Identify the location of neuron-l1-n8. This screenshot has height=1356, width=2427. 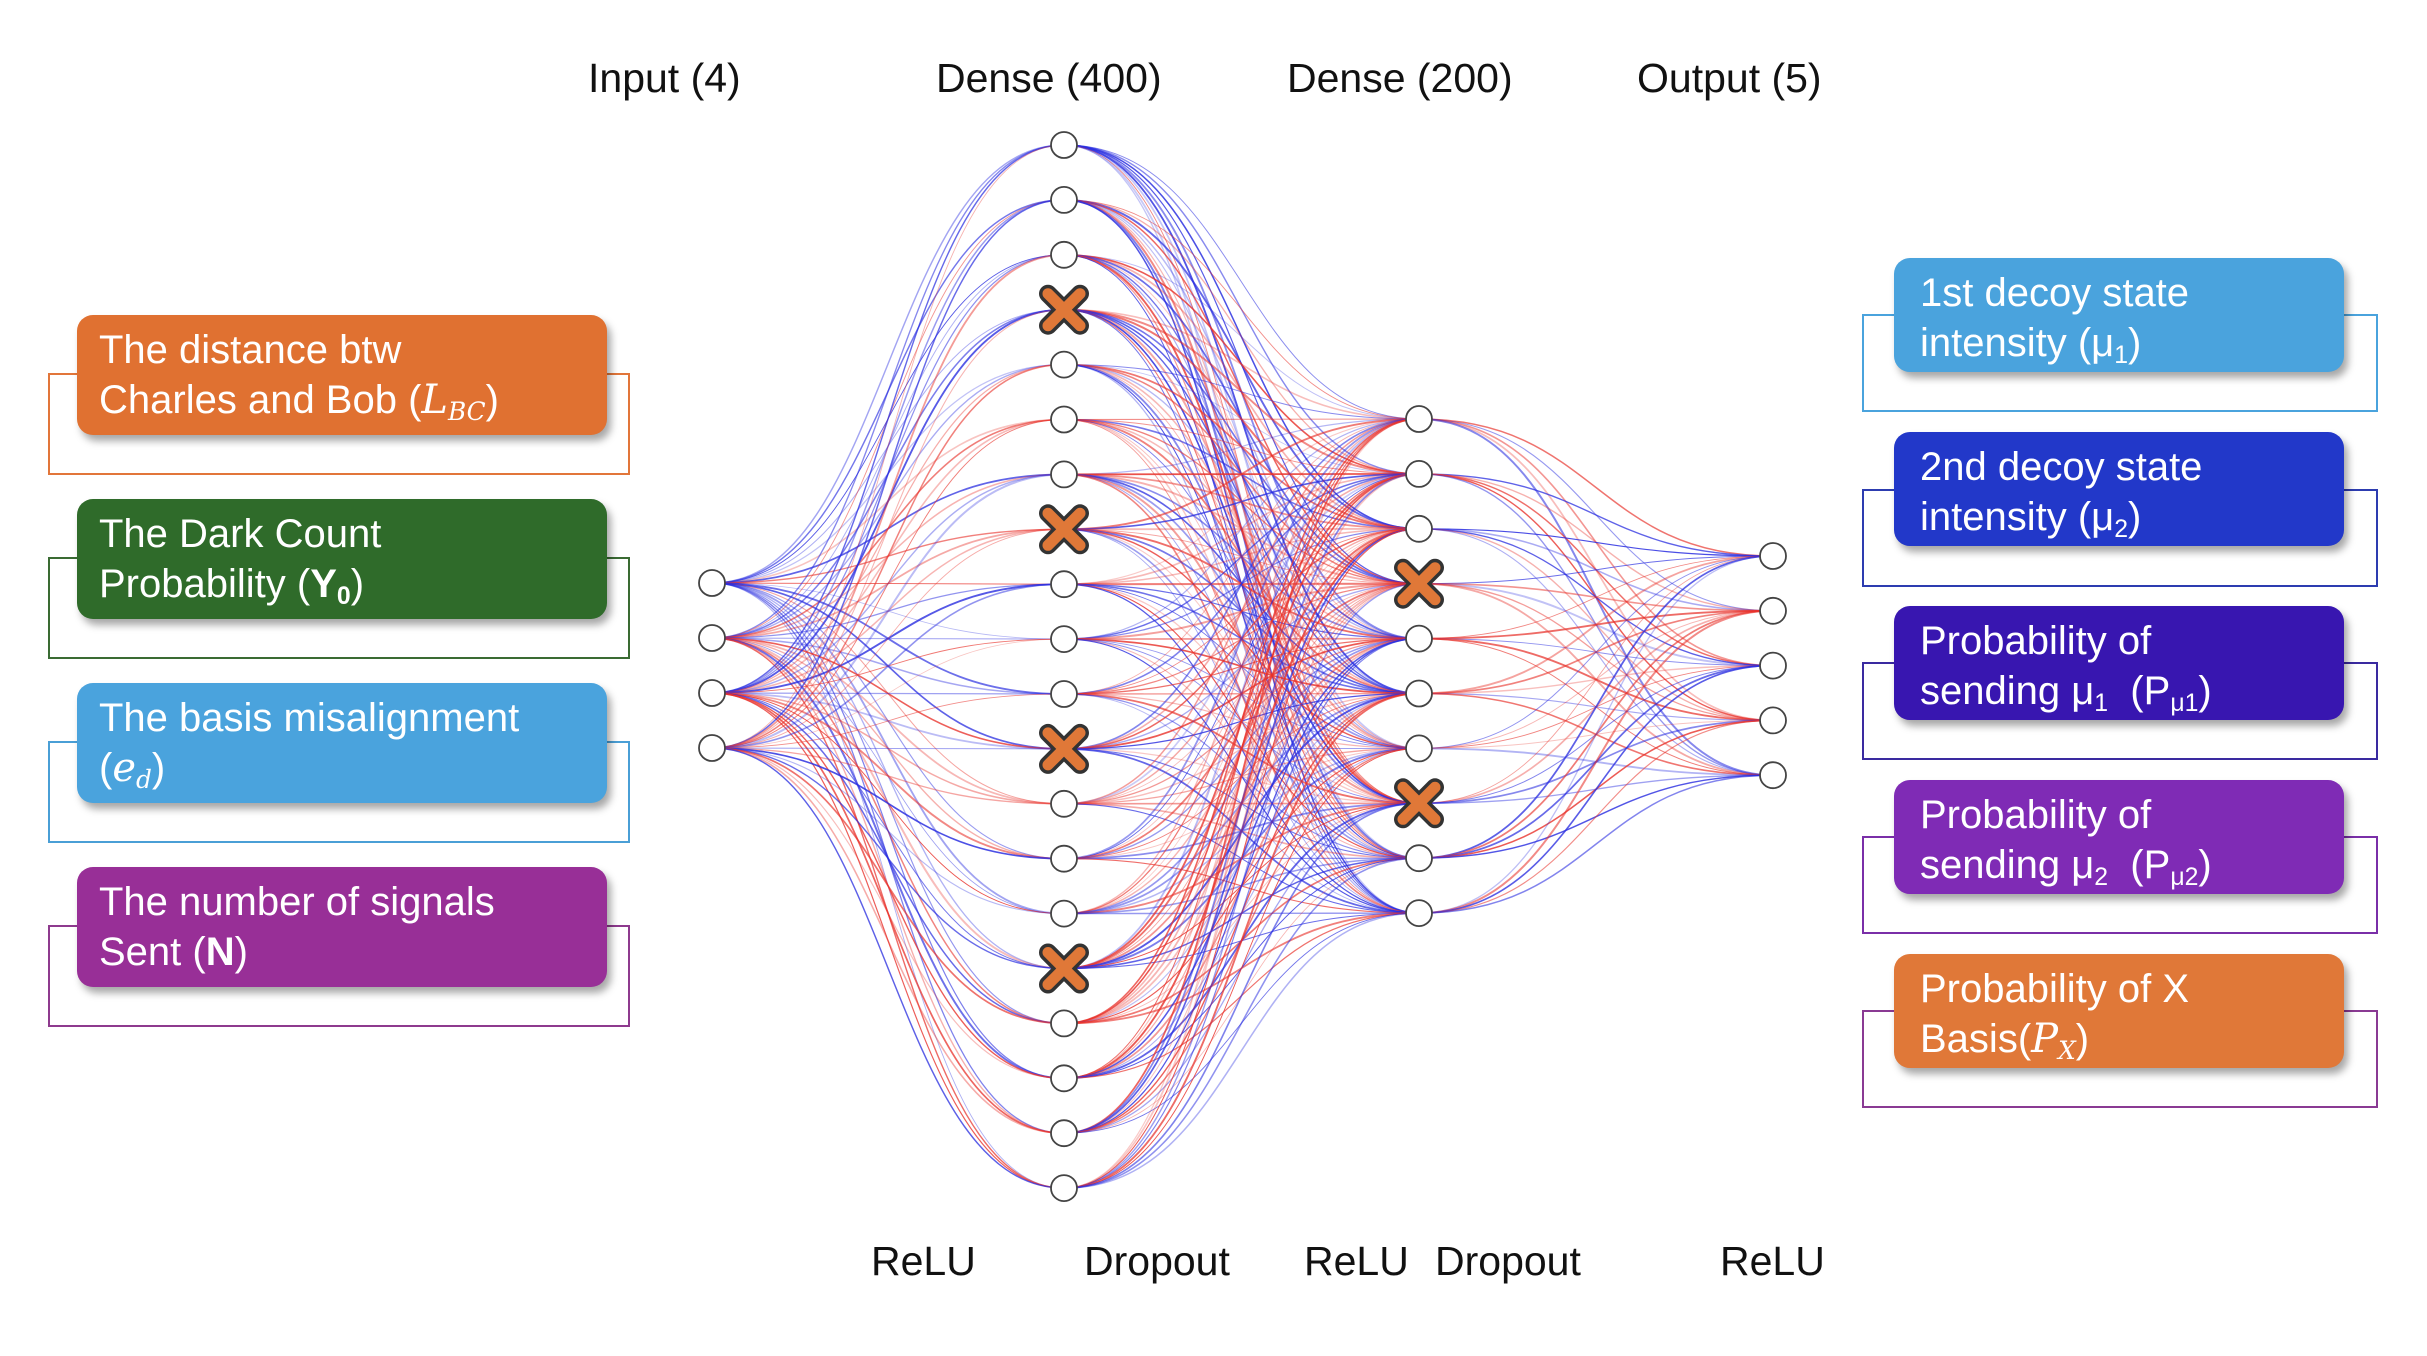
(1064, 584).